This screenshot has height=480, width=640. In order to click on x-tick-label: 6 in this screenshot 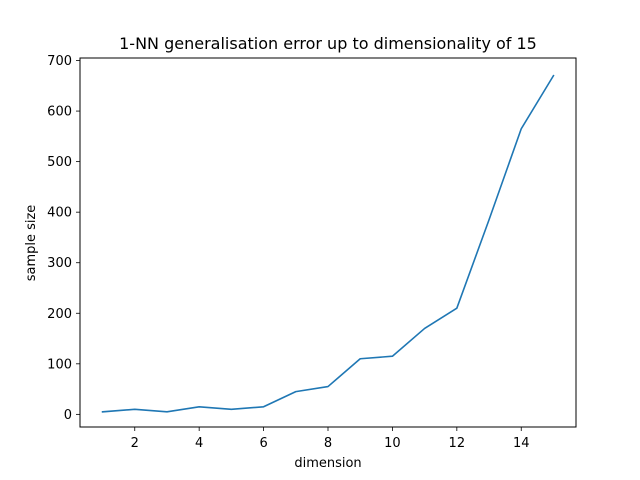, I will do `click(263, 443)`.